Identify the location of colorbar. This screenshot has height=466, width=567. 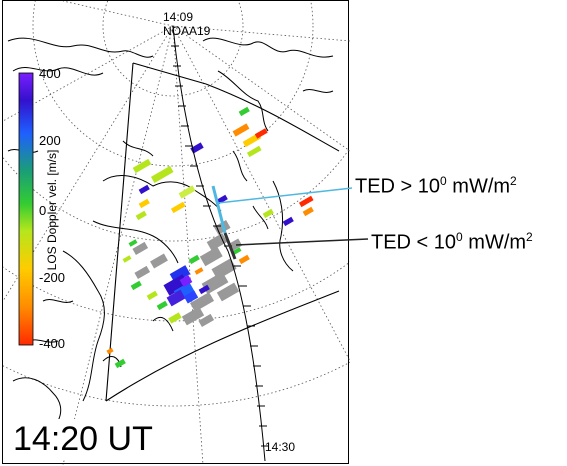
(26, 209).